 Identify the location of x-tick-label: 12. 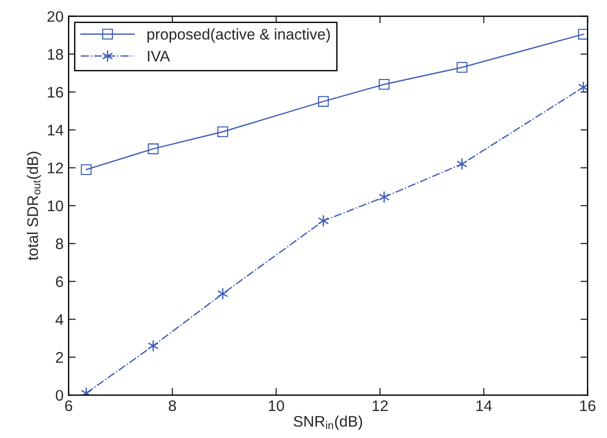
(380, 406).